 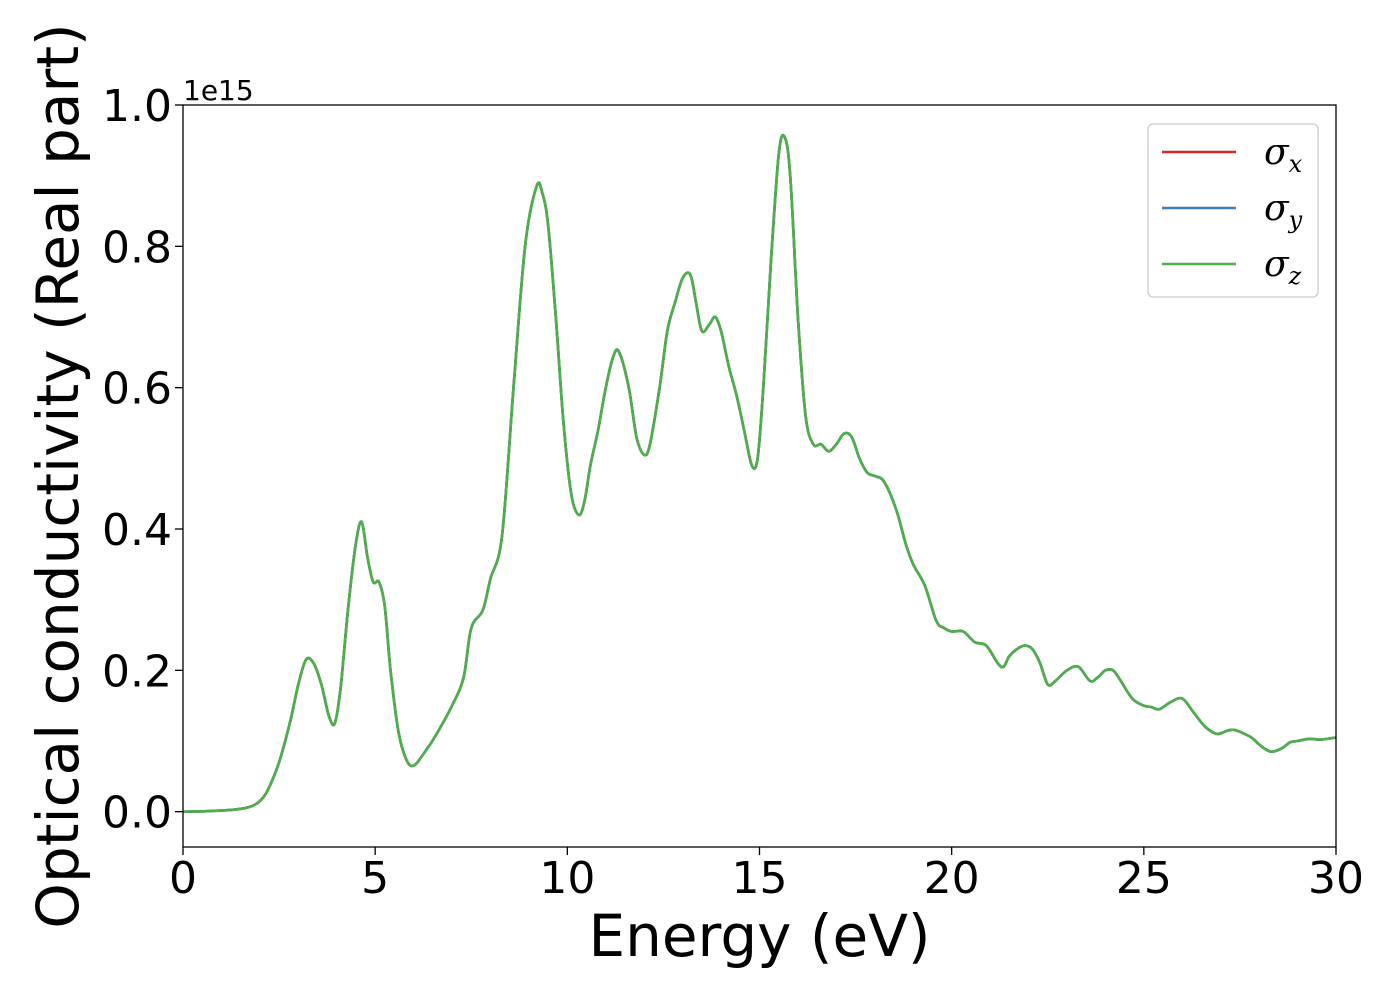 What do you see at coordinates (1283, 155) in the screenshot?
I see `legend-label-x: σx` at bounding box center [1283, 155].